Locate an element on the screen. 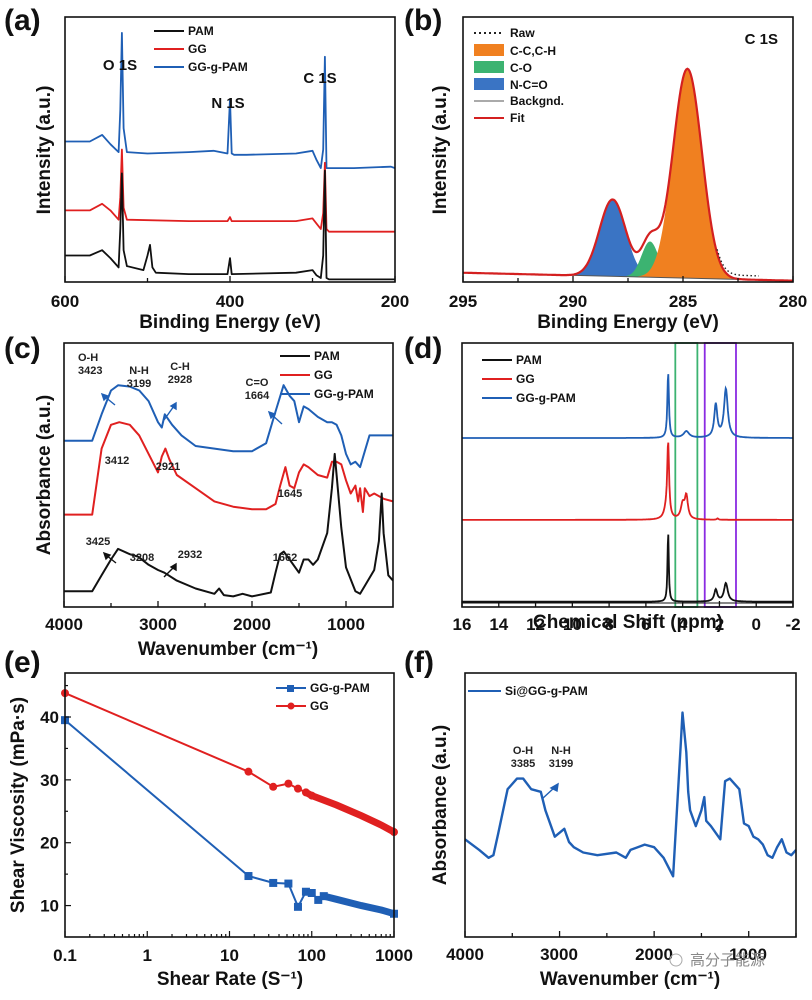 The image size is (812, 1000). legend-label: Fit is located at coordinates (517, 118).